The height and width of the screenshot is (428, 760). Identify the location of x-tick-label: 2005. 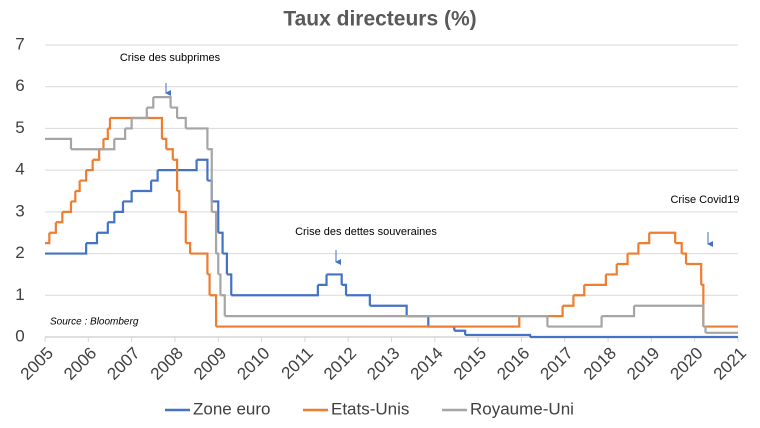
(37, 364).